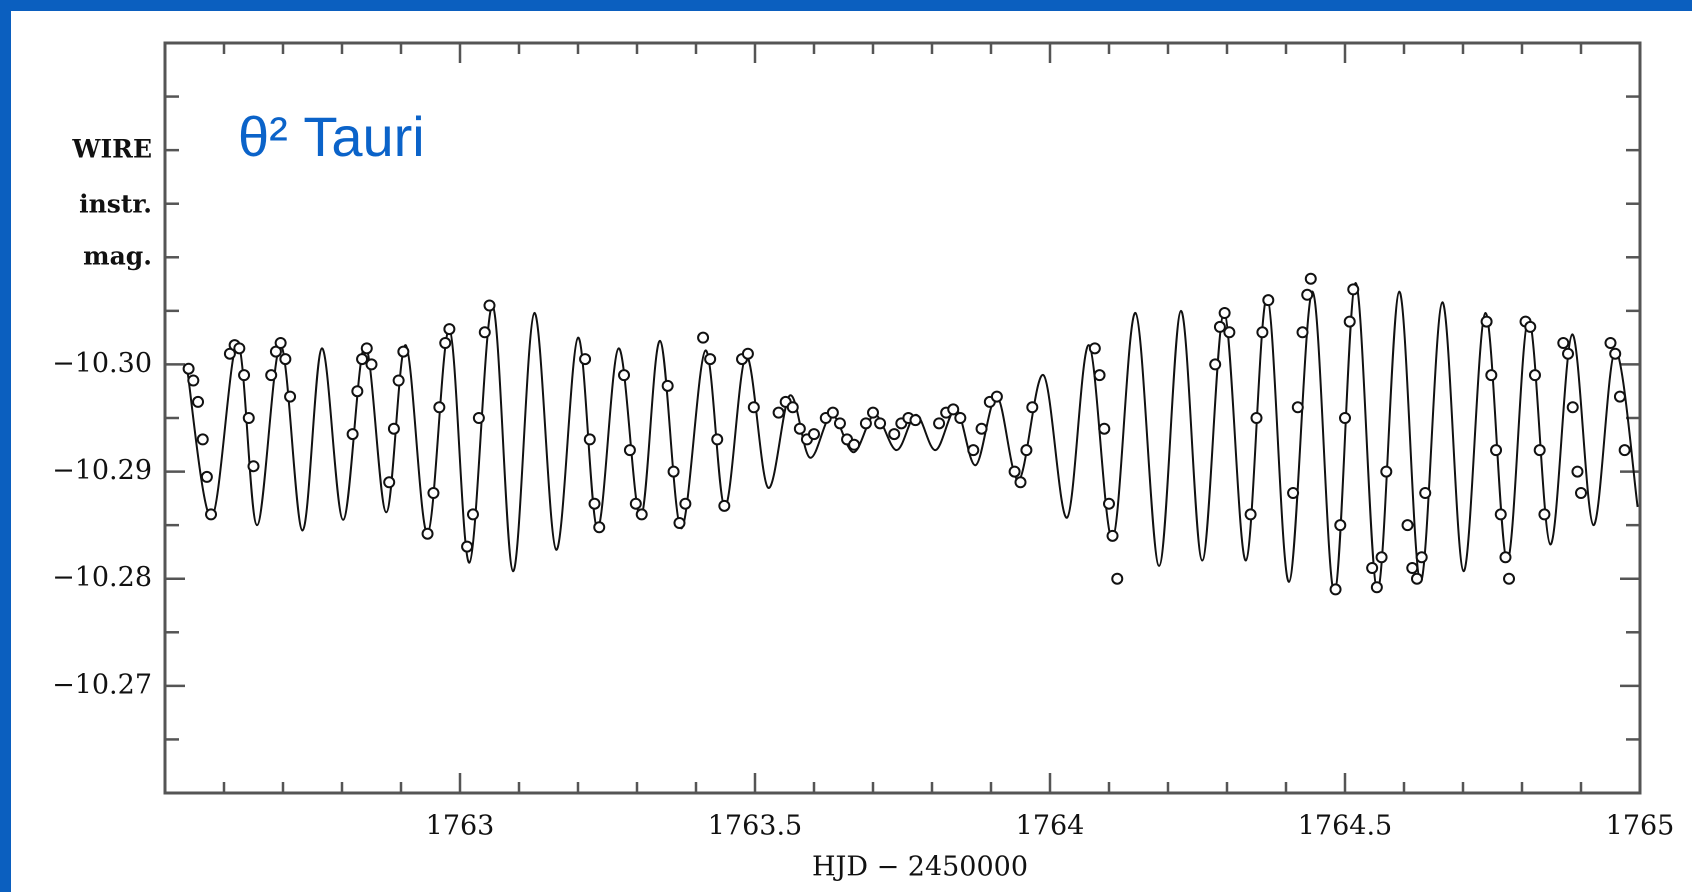  Describe the element at coordinates (920, 867) in the screenshot. I see `x-axis-label: HJD − 2450000` at that location.